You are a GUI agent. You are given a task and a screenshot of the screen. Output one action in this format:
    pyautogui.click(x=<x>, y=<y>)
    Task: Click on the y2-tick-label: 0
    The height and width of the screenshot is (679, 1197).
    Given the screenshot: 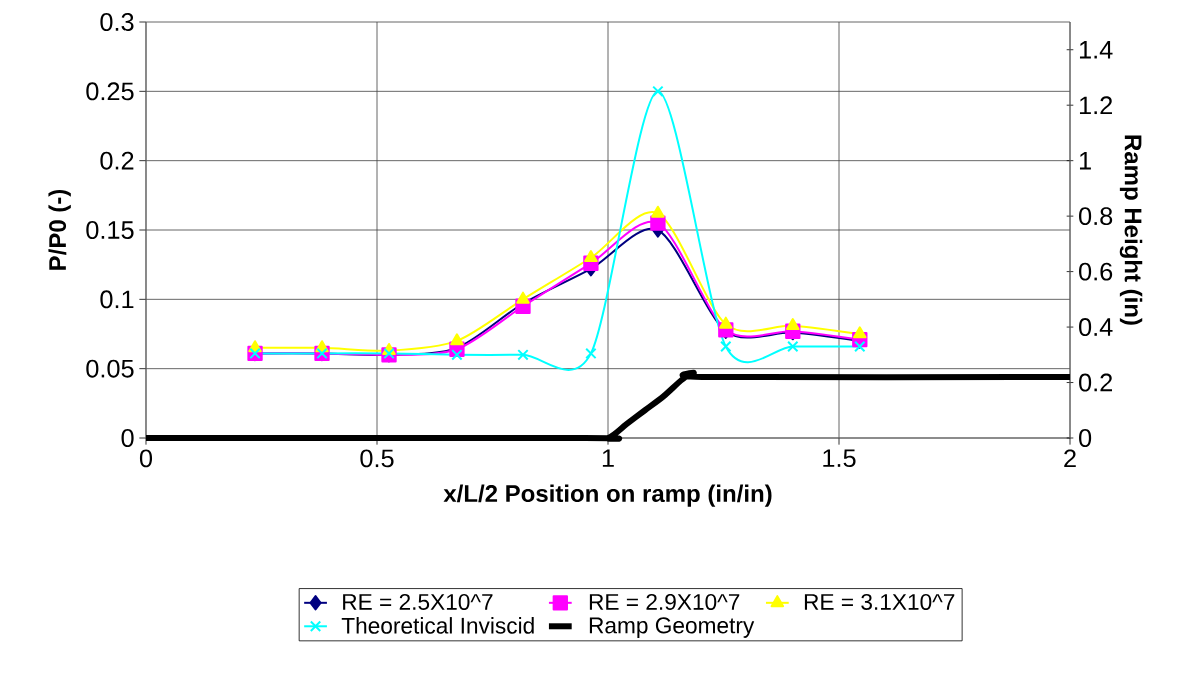 What is the action you would take?
    pyautogui.click(x=1085, y=438)
    